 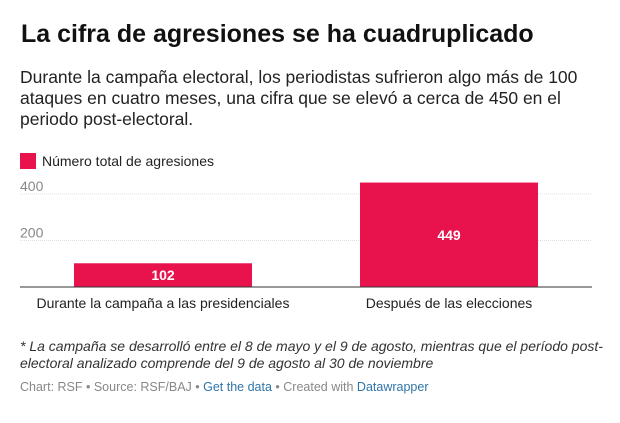 What do you see at coordinates (163, 303) in the screenshot?
I see `category-label: Durante la campaña a las presidenciales` at bounding box center [163, 303].